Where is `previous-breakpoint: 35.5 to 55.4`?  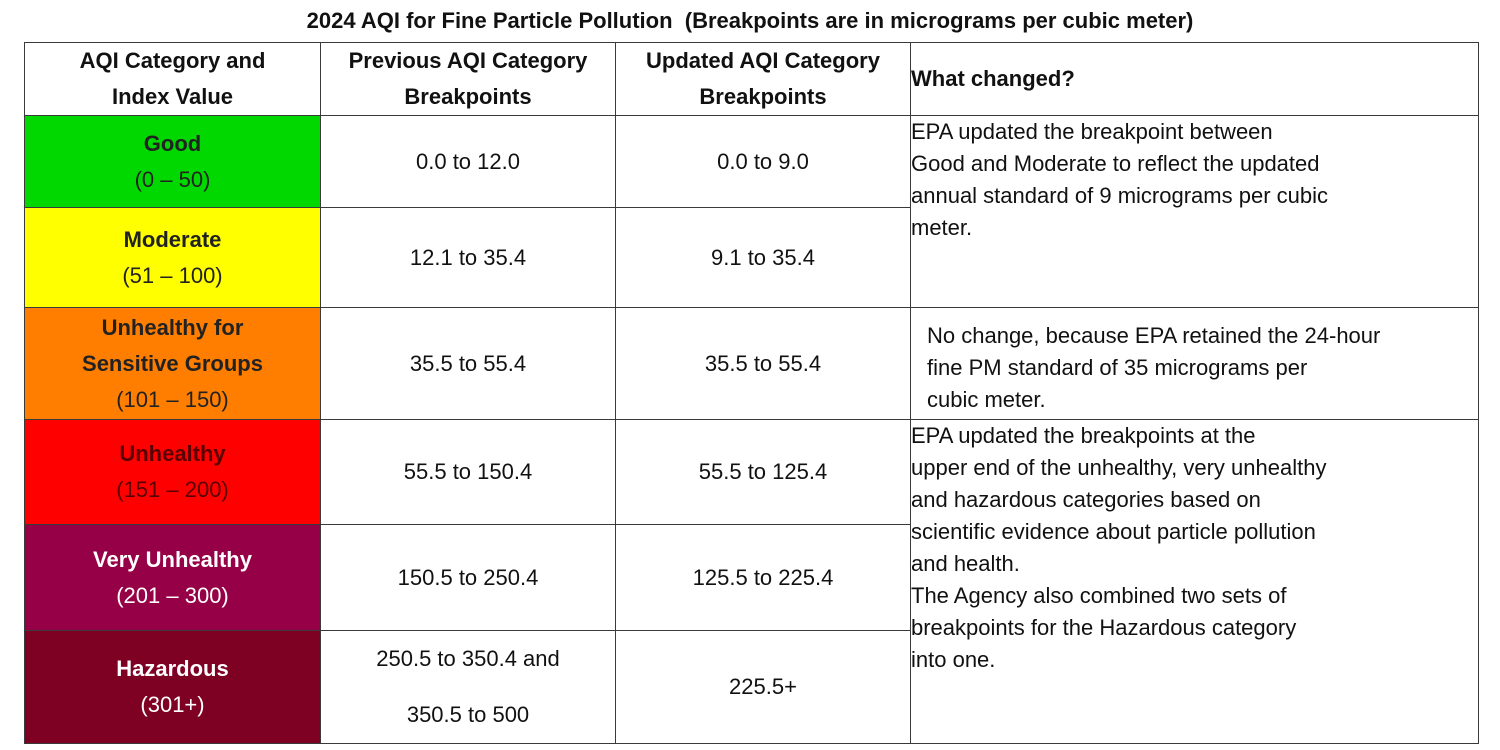 previous-breakpoint: 35.5 to 55.4 is located at coordinates (468, 363).